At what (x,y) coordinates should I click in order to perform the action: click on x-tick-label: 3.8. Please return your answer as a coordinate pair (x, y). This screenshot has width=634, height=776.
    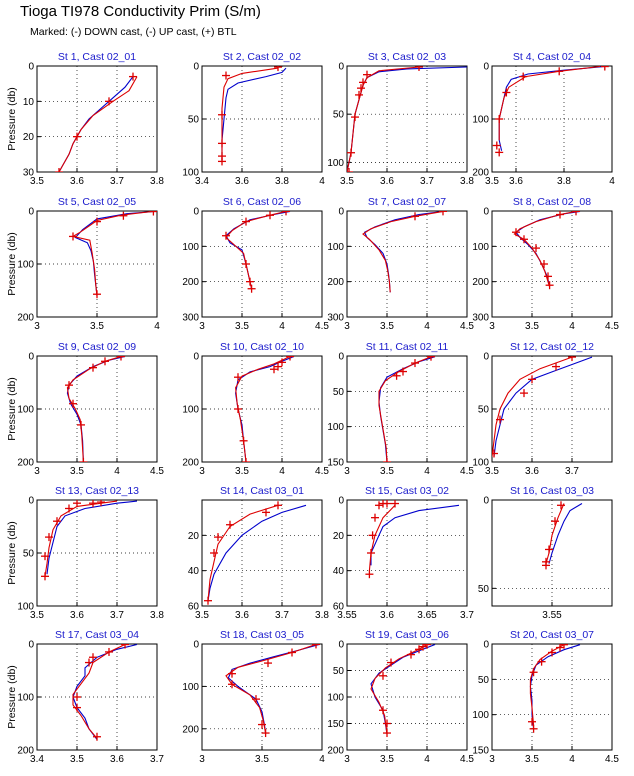
    Looking at the image, I should click on (282, 181).